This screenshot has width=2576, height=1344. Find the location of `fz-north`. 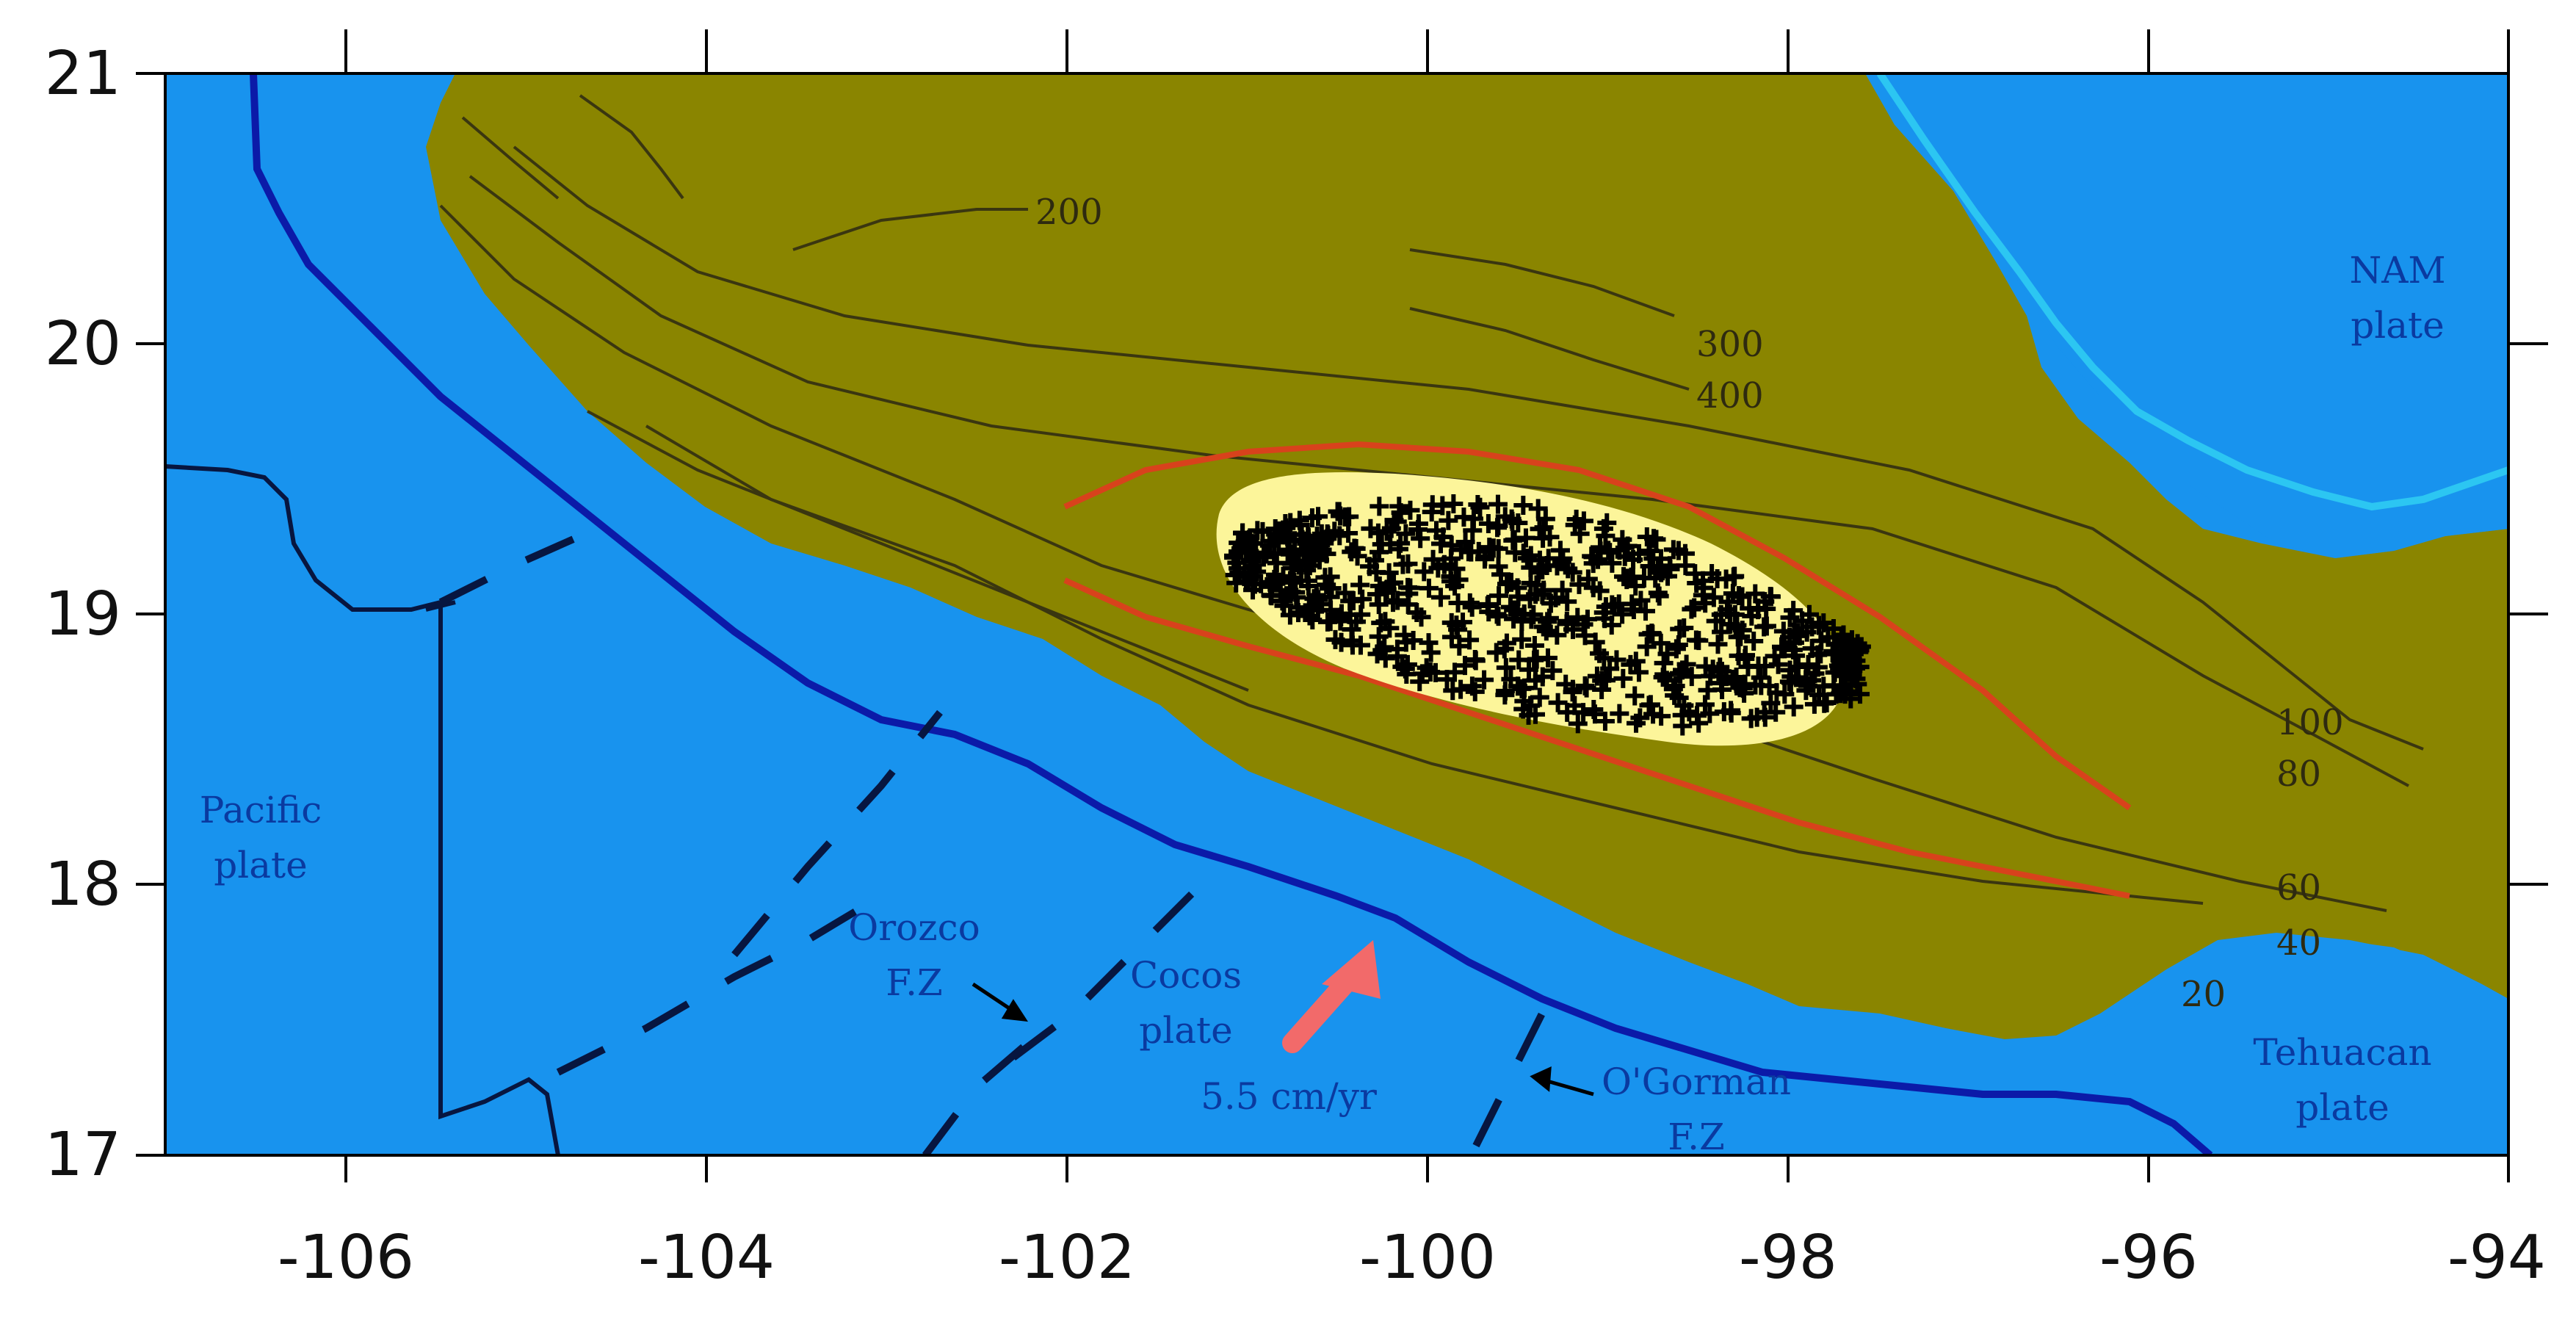

fz-north is located at coordinates (510, 569).